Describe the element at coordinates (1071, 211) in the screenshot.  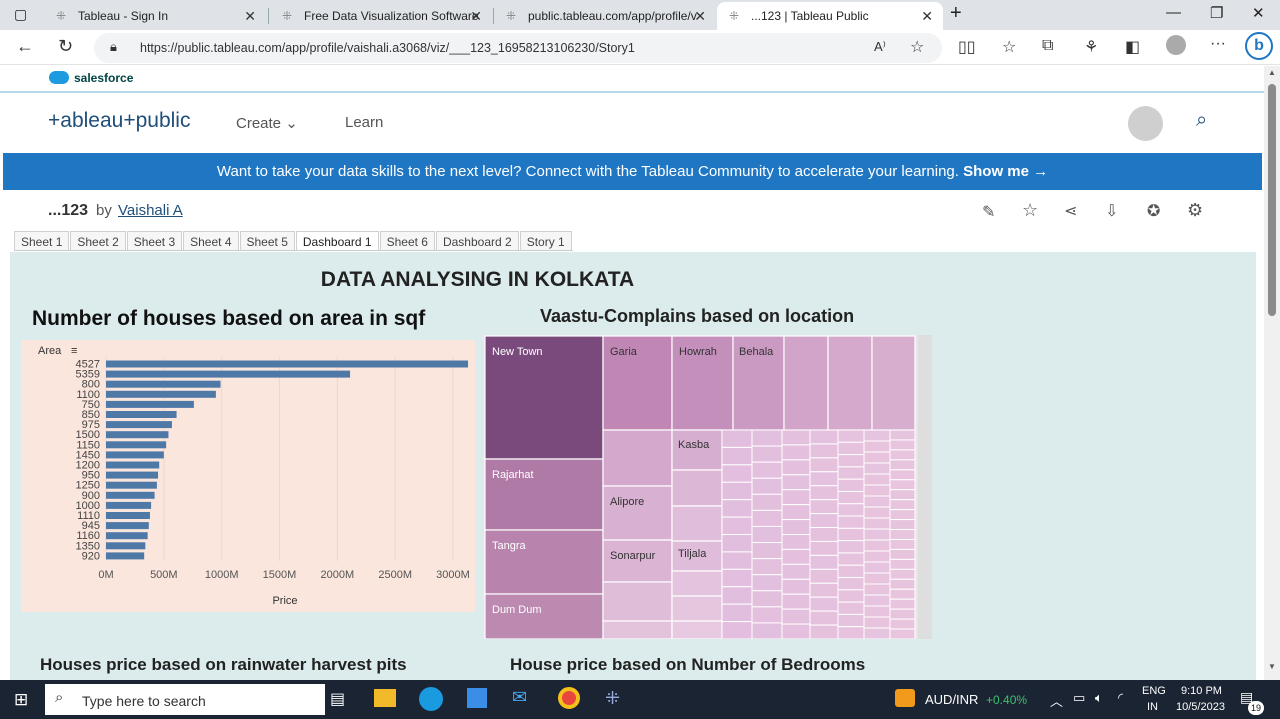
I see `share-icon: ⋖` at that location.